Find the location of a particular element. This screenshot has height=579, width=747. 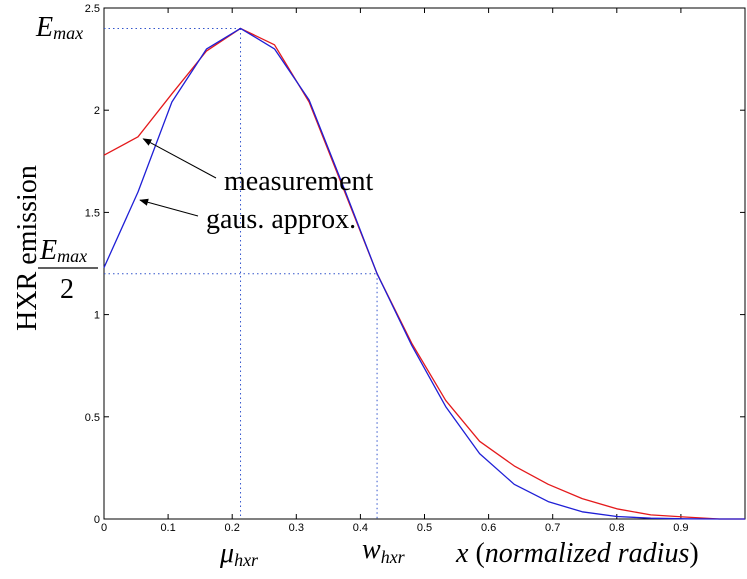

y-tick-label: 2 is located at coordinates (97, 111).